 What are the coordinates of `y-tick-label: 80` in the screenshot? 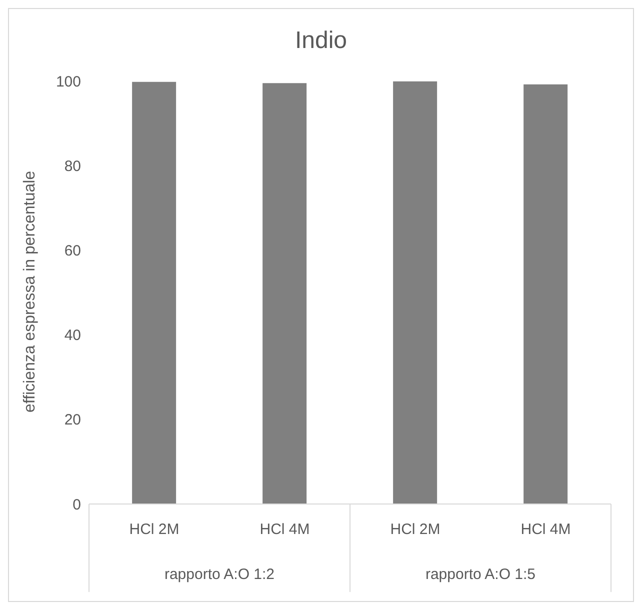 It's located at (72, 166).